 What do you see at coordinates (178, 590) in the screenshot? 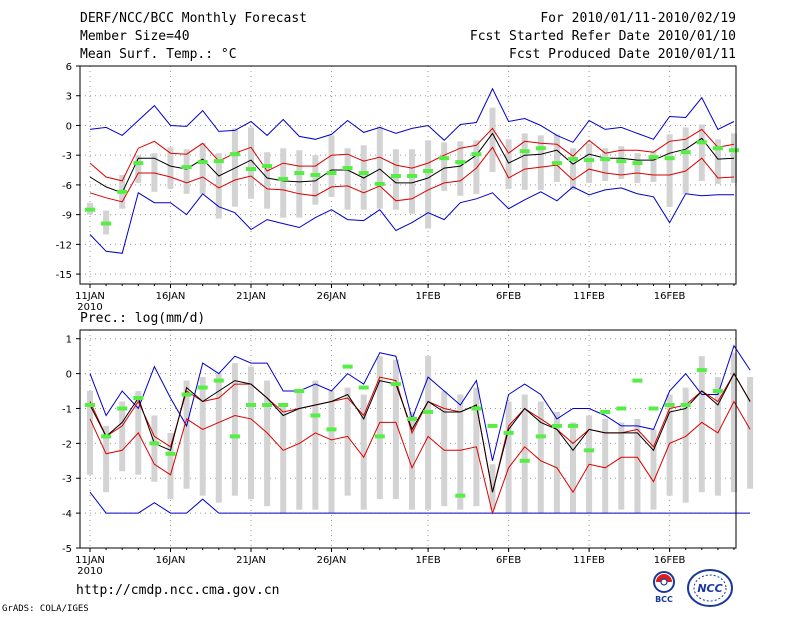
I see `footer-url: http://cmdp.ncc.cma.gov.cn` at bounding box center [178, 590].